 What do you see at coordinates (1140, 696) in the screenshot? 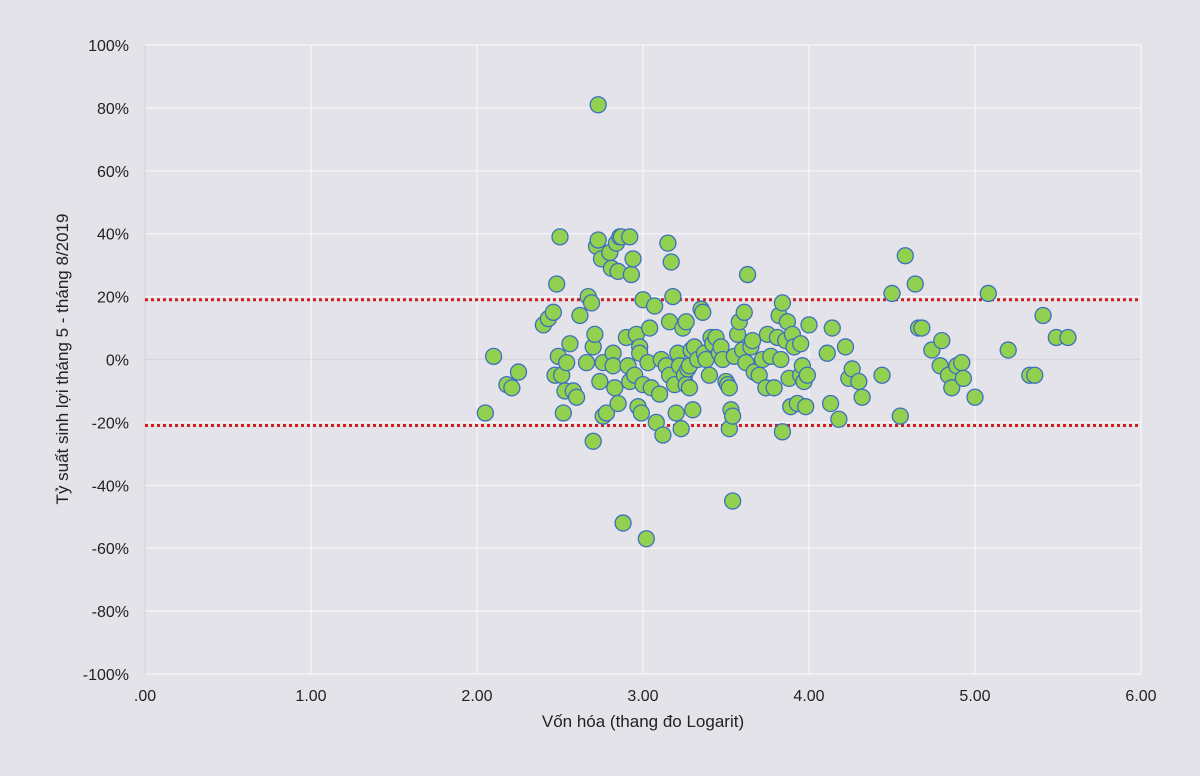
I see `x-tick-label: 6.00` at bounding box center [1140, 696].